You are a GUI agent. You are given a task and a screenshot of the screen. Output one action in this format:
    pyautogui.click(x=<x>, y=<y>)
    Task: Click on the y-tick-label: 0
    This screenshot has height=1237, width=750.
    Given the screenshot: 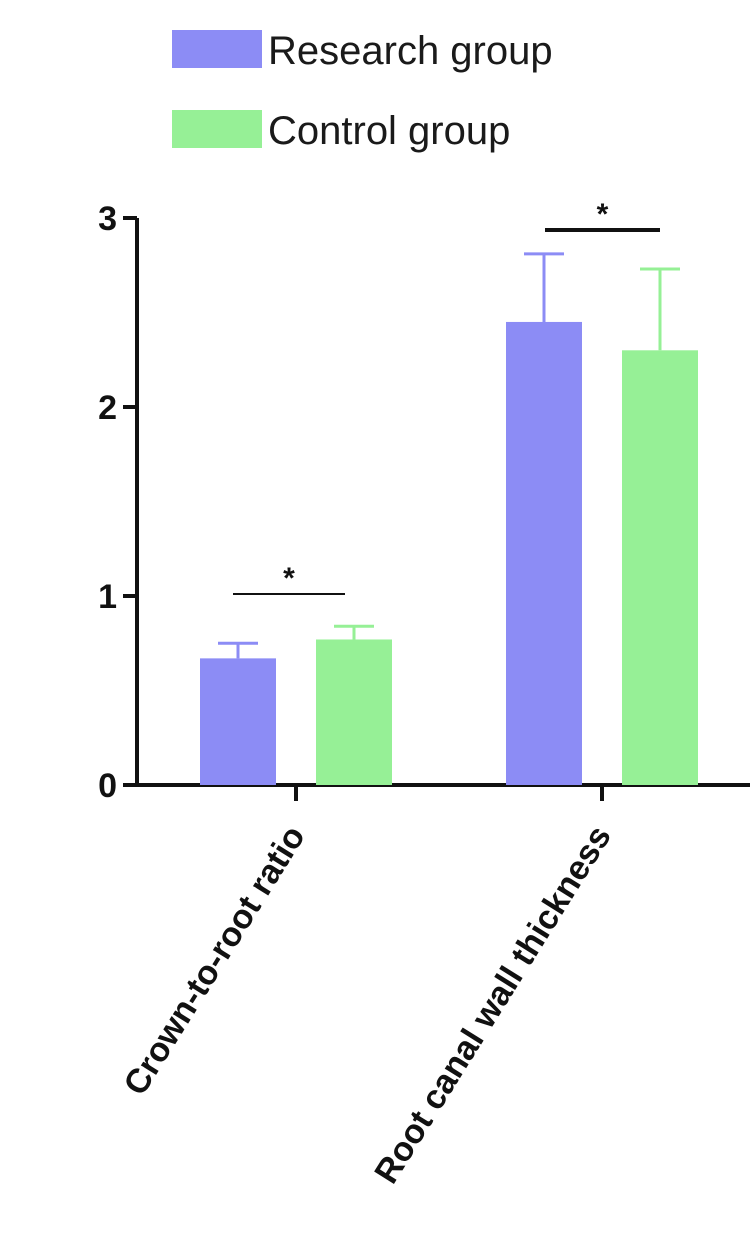 What is the action you would take?
    pyautogui.click(x=107, y=786)
    